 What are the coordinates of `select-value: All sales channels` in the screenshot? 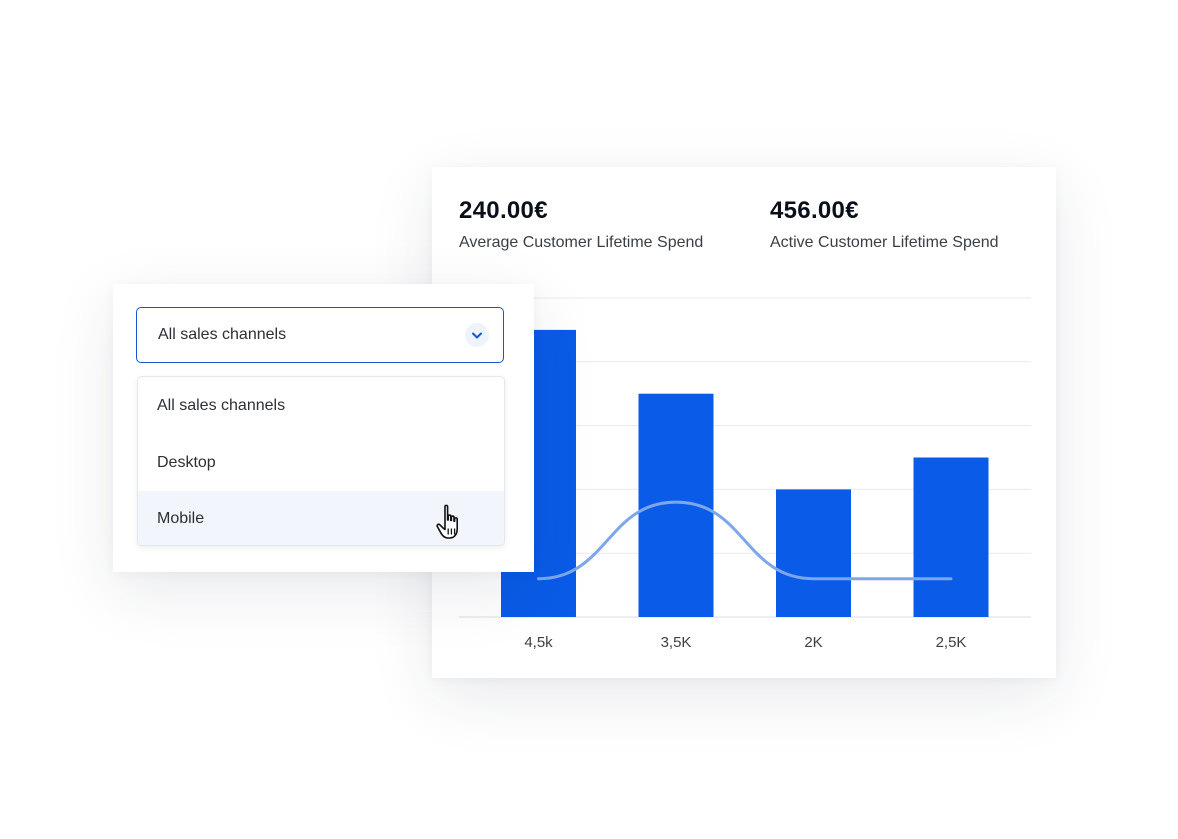 It's located at (222, 334).